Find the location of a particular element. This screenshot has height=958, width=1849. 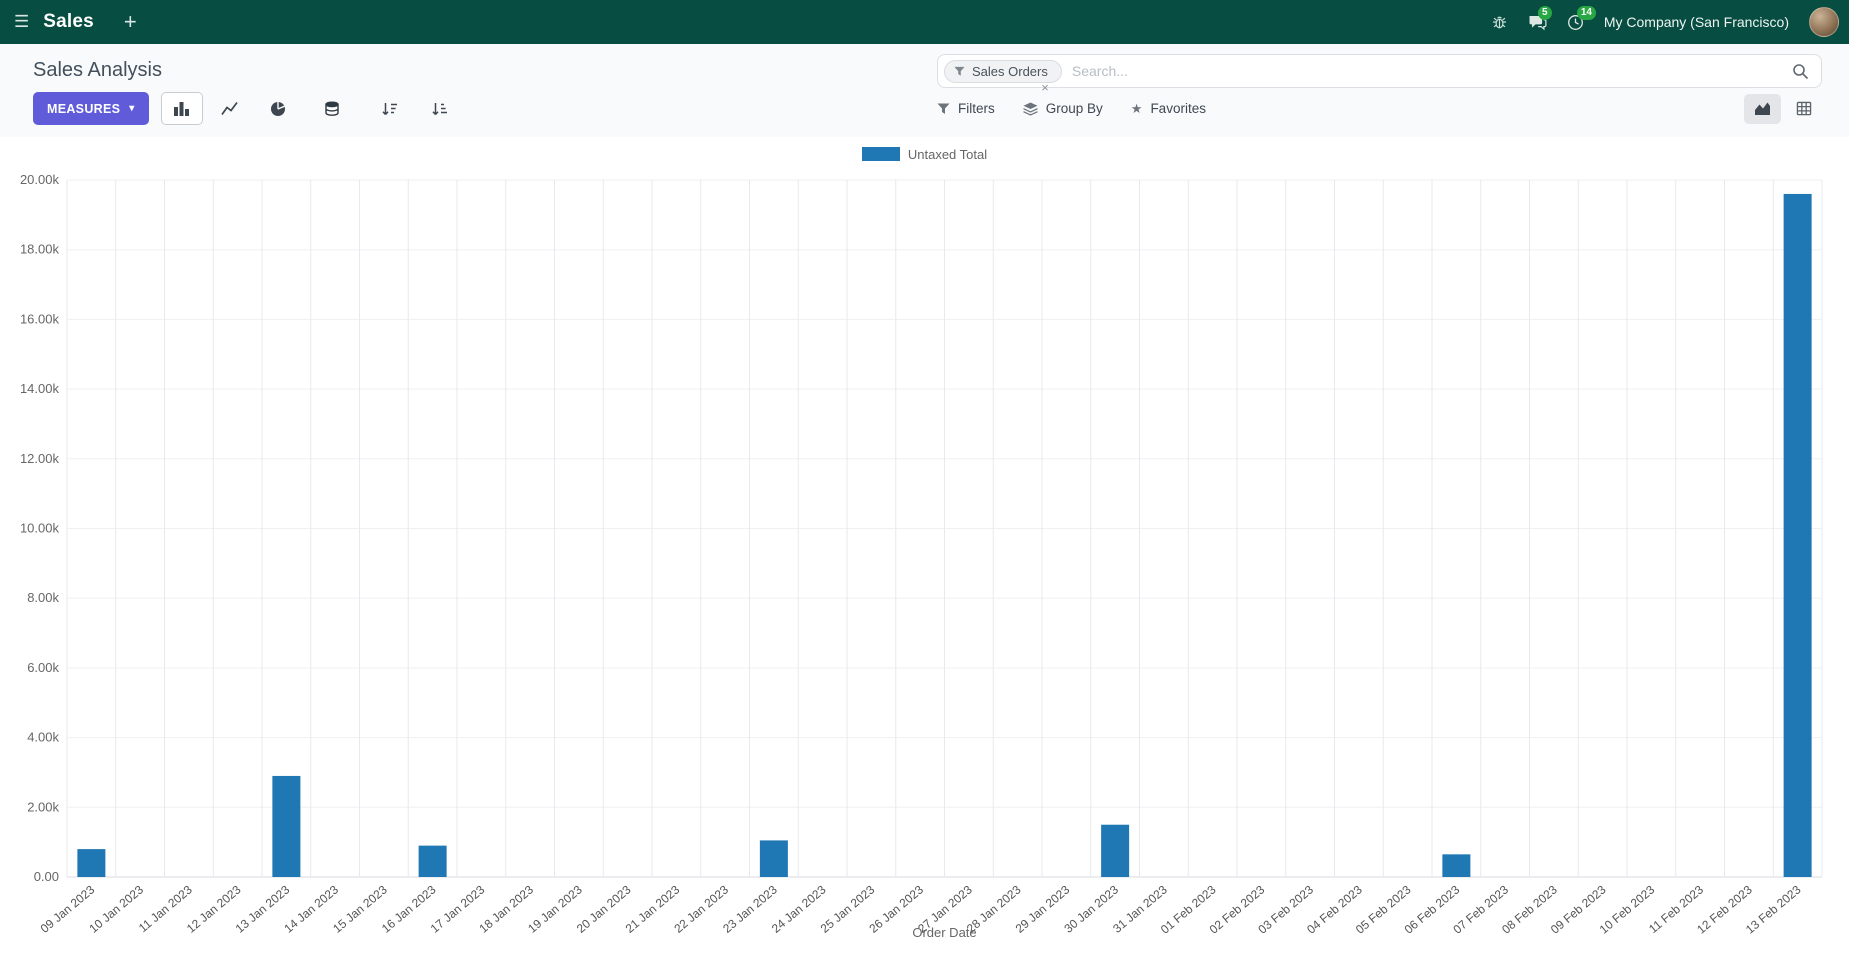

pivot-grid-icon is located at coordinates (1804, 108).